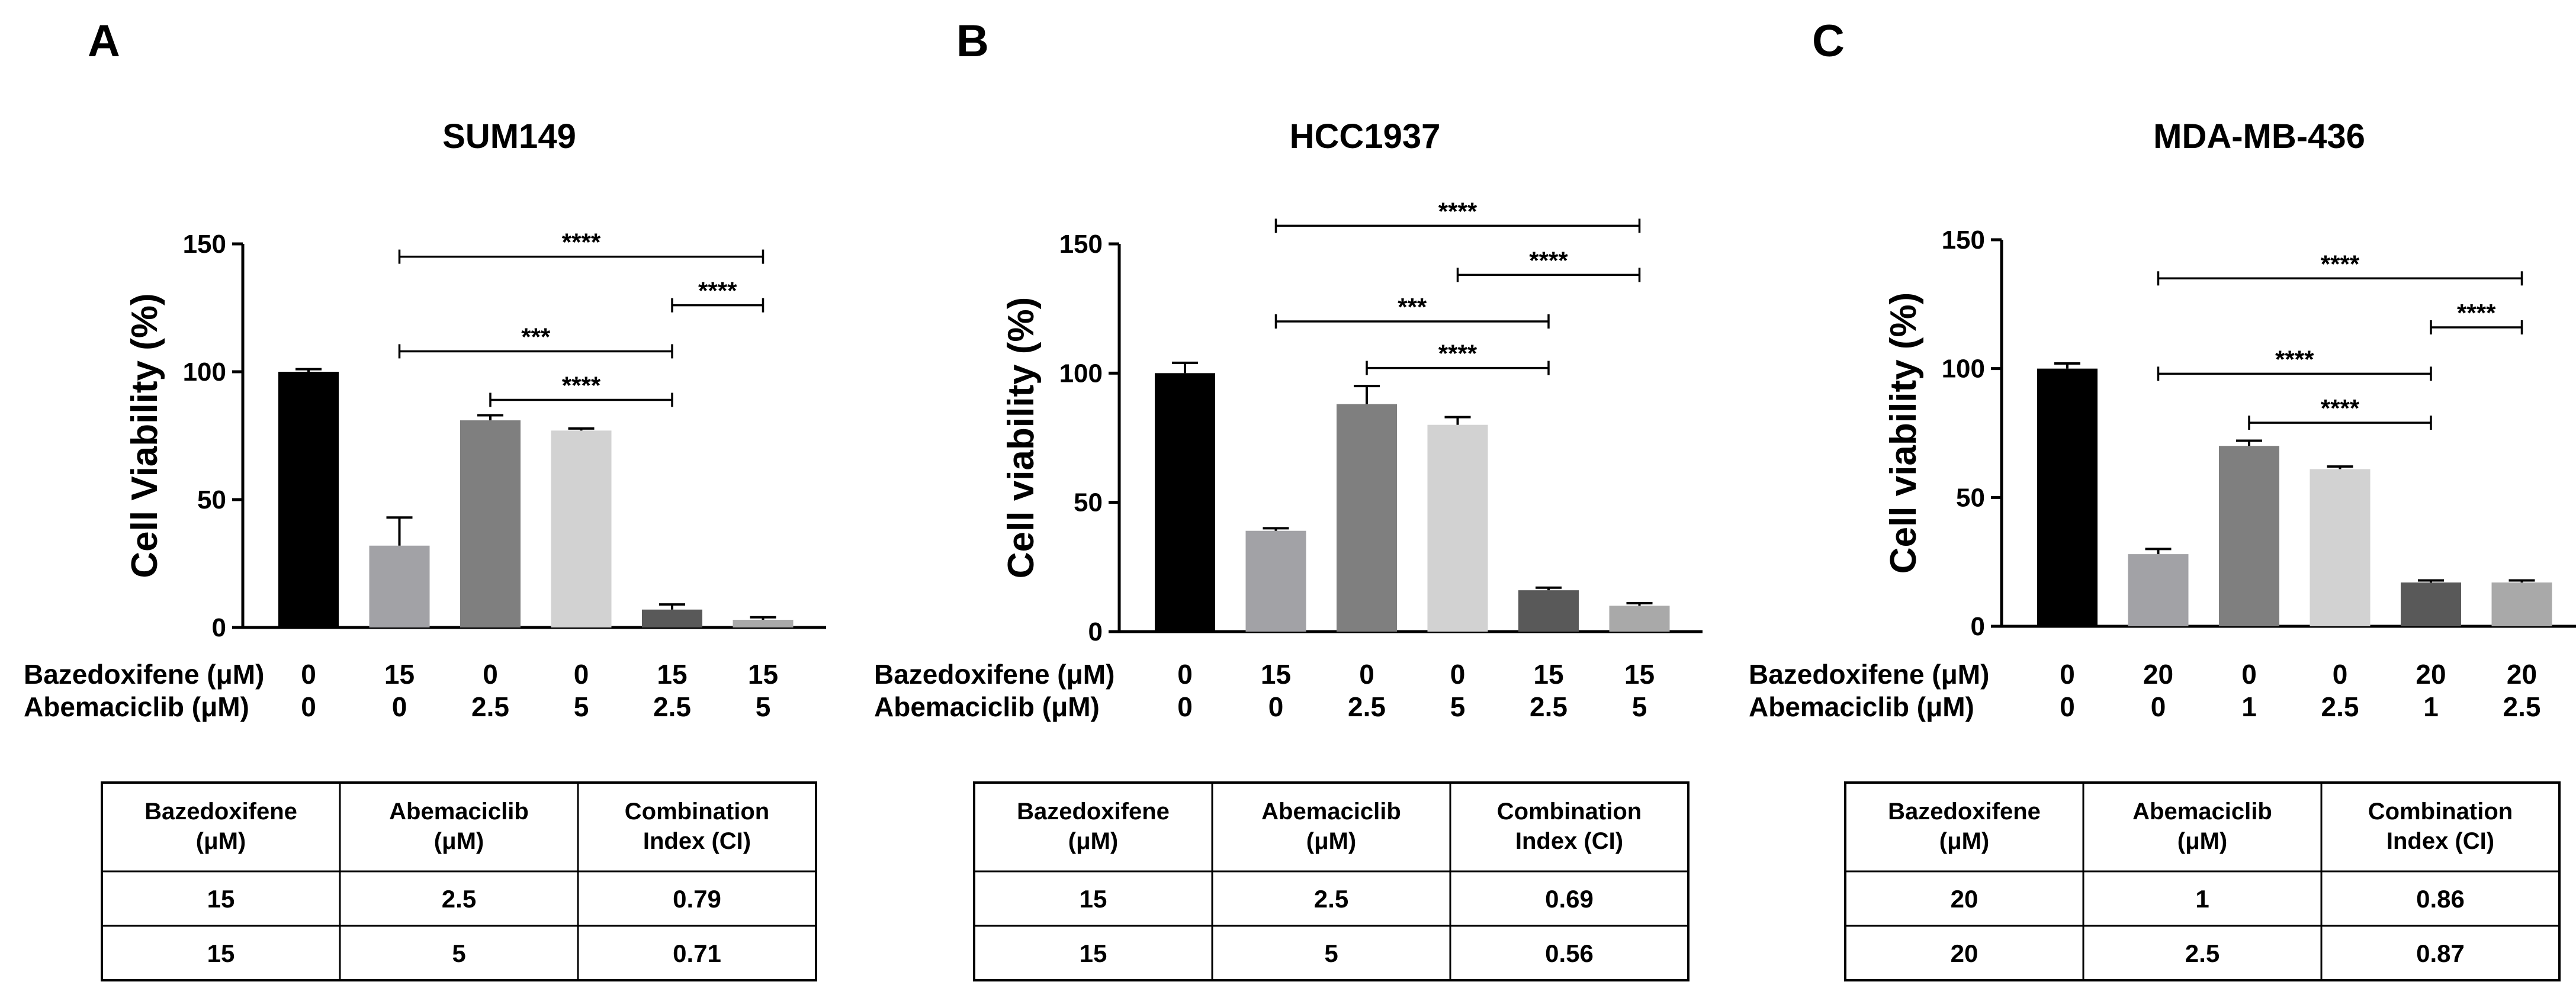  Describe the element at coordinates (1367, 706) in the screenshot. I see `condition-value-abemaciclib: 2.5` at that location.